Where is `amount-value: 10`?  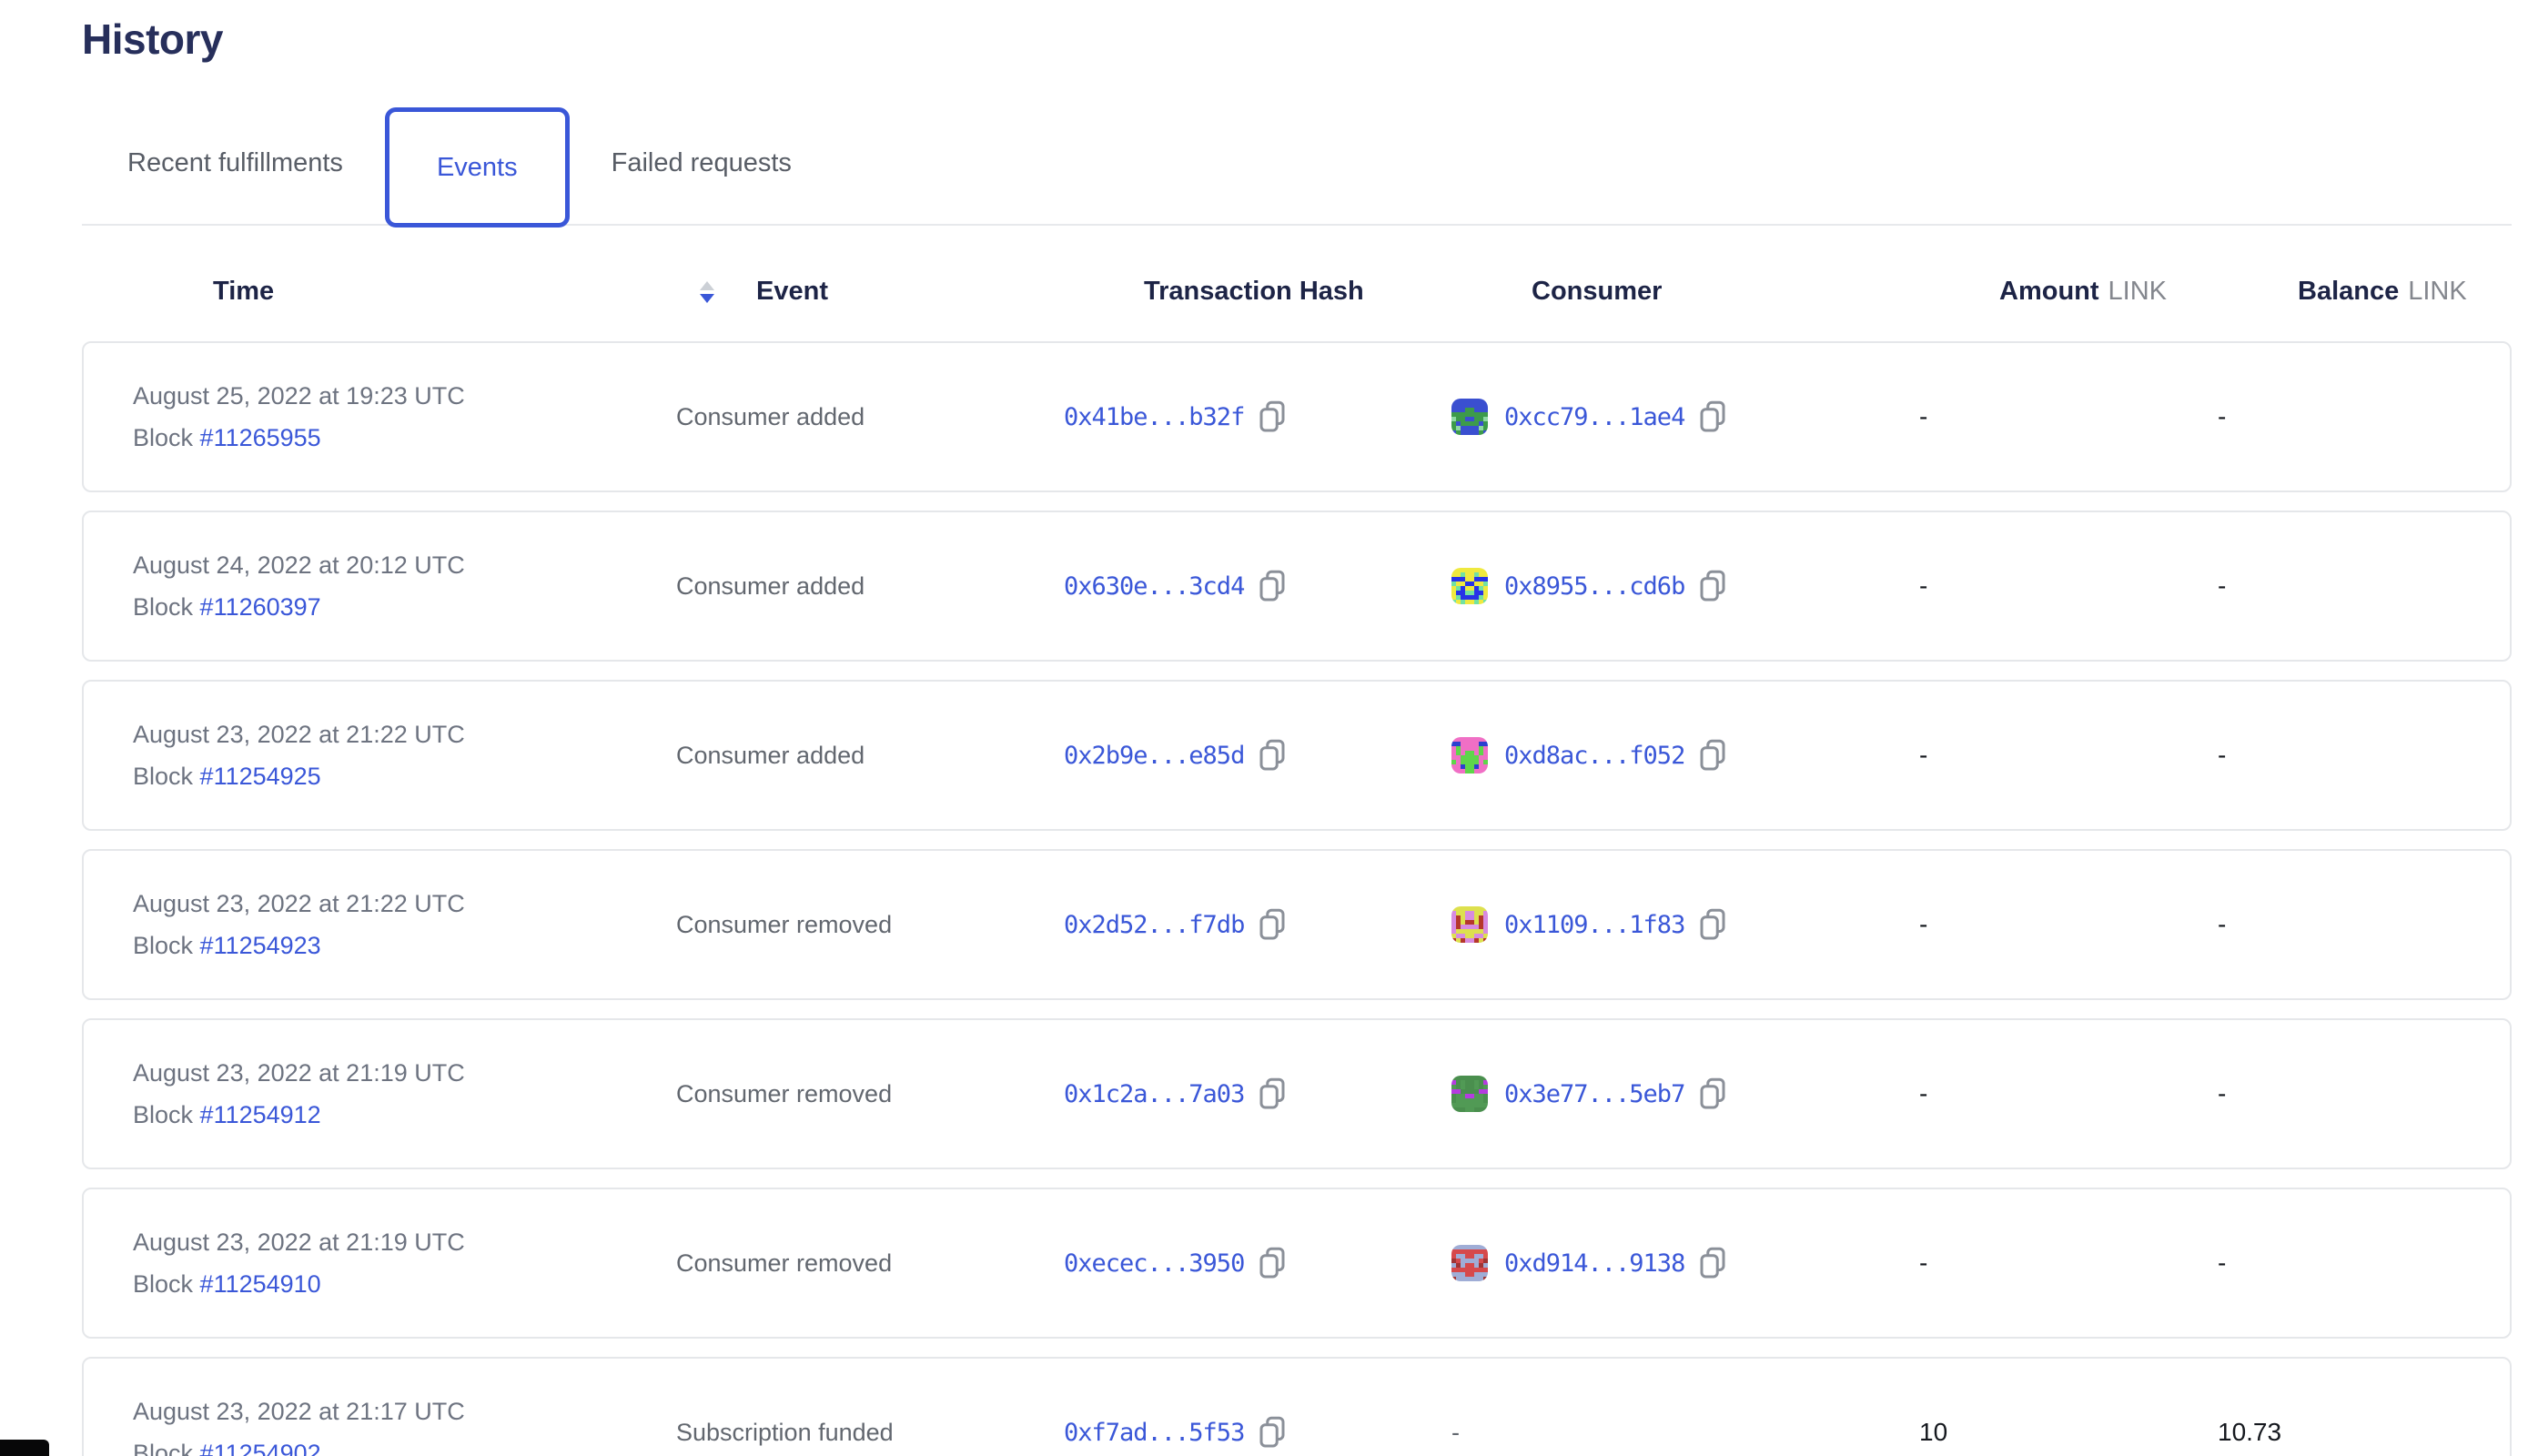 amount-value: 10 is located at coordinates (1933, 1432).